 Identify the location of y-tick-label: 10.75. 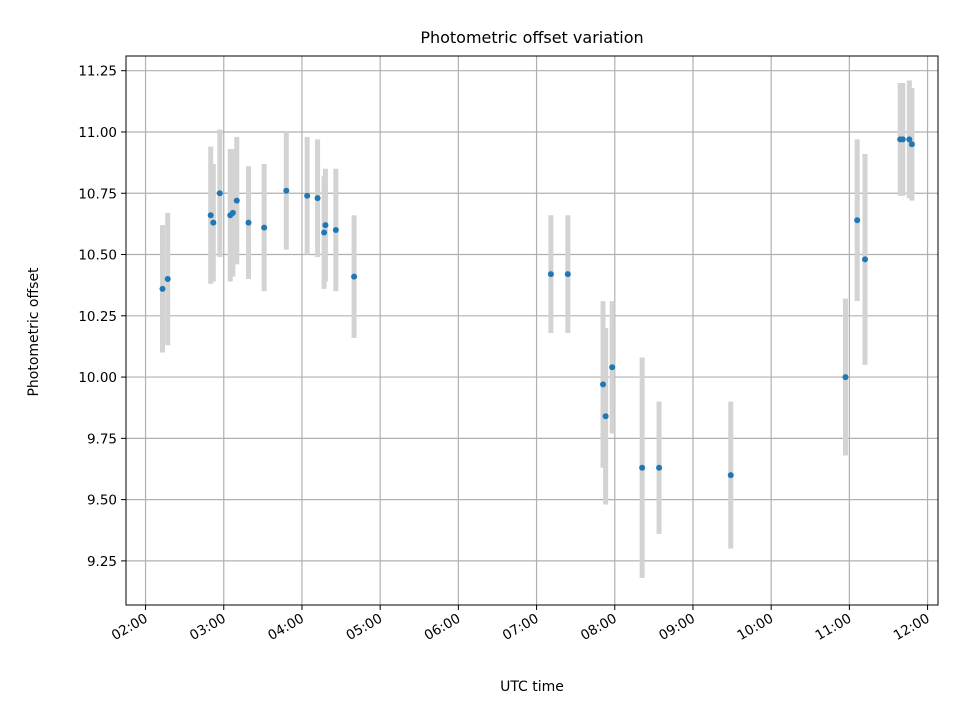
(97, 194).